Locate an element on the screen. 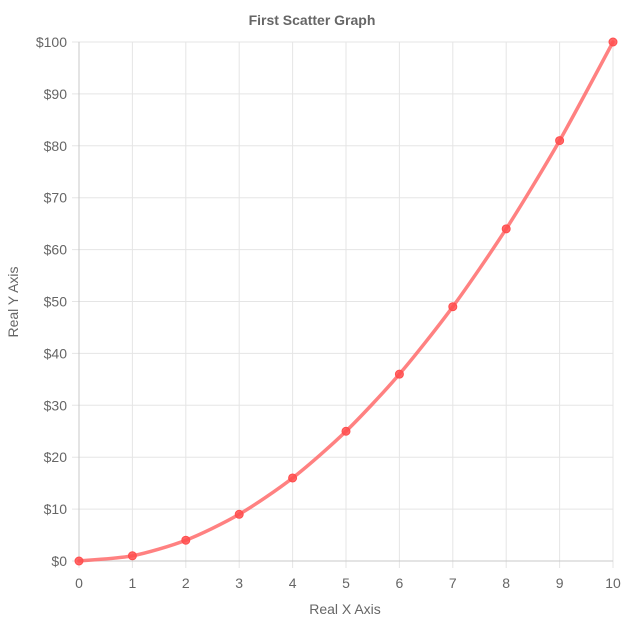 The image size is (625, 625). x-tick-label-0: 0 is located at coordinates (79, 583).